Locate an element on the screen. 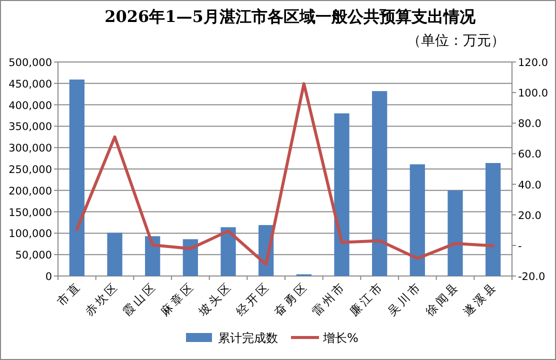 This screenshot has width=556, height=360. x-tick-label: 麻章区 is located at coordinates (178, 299).